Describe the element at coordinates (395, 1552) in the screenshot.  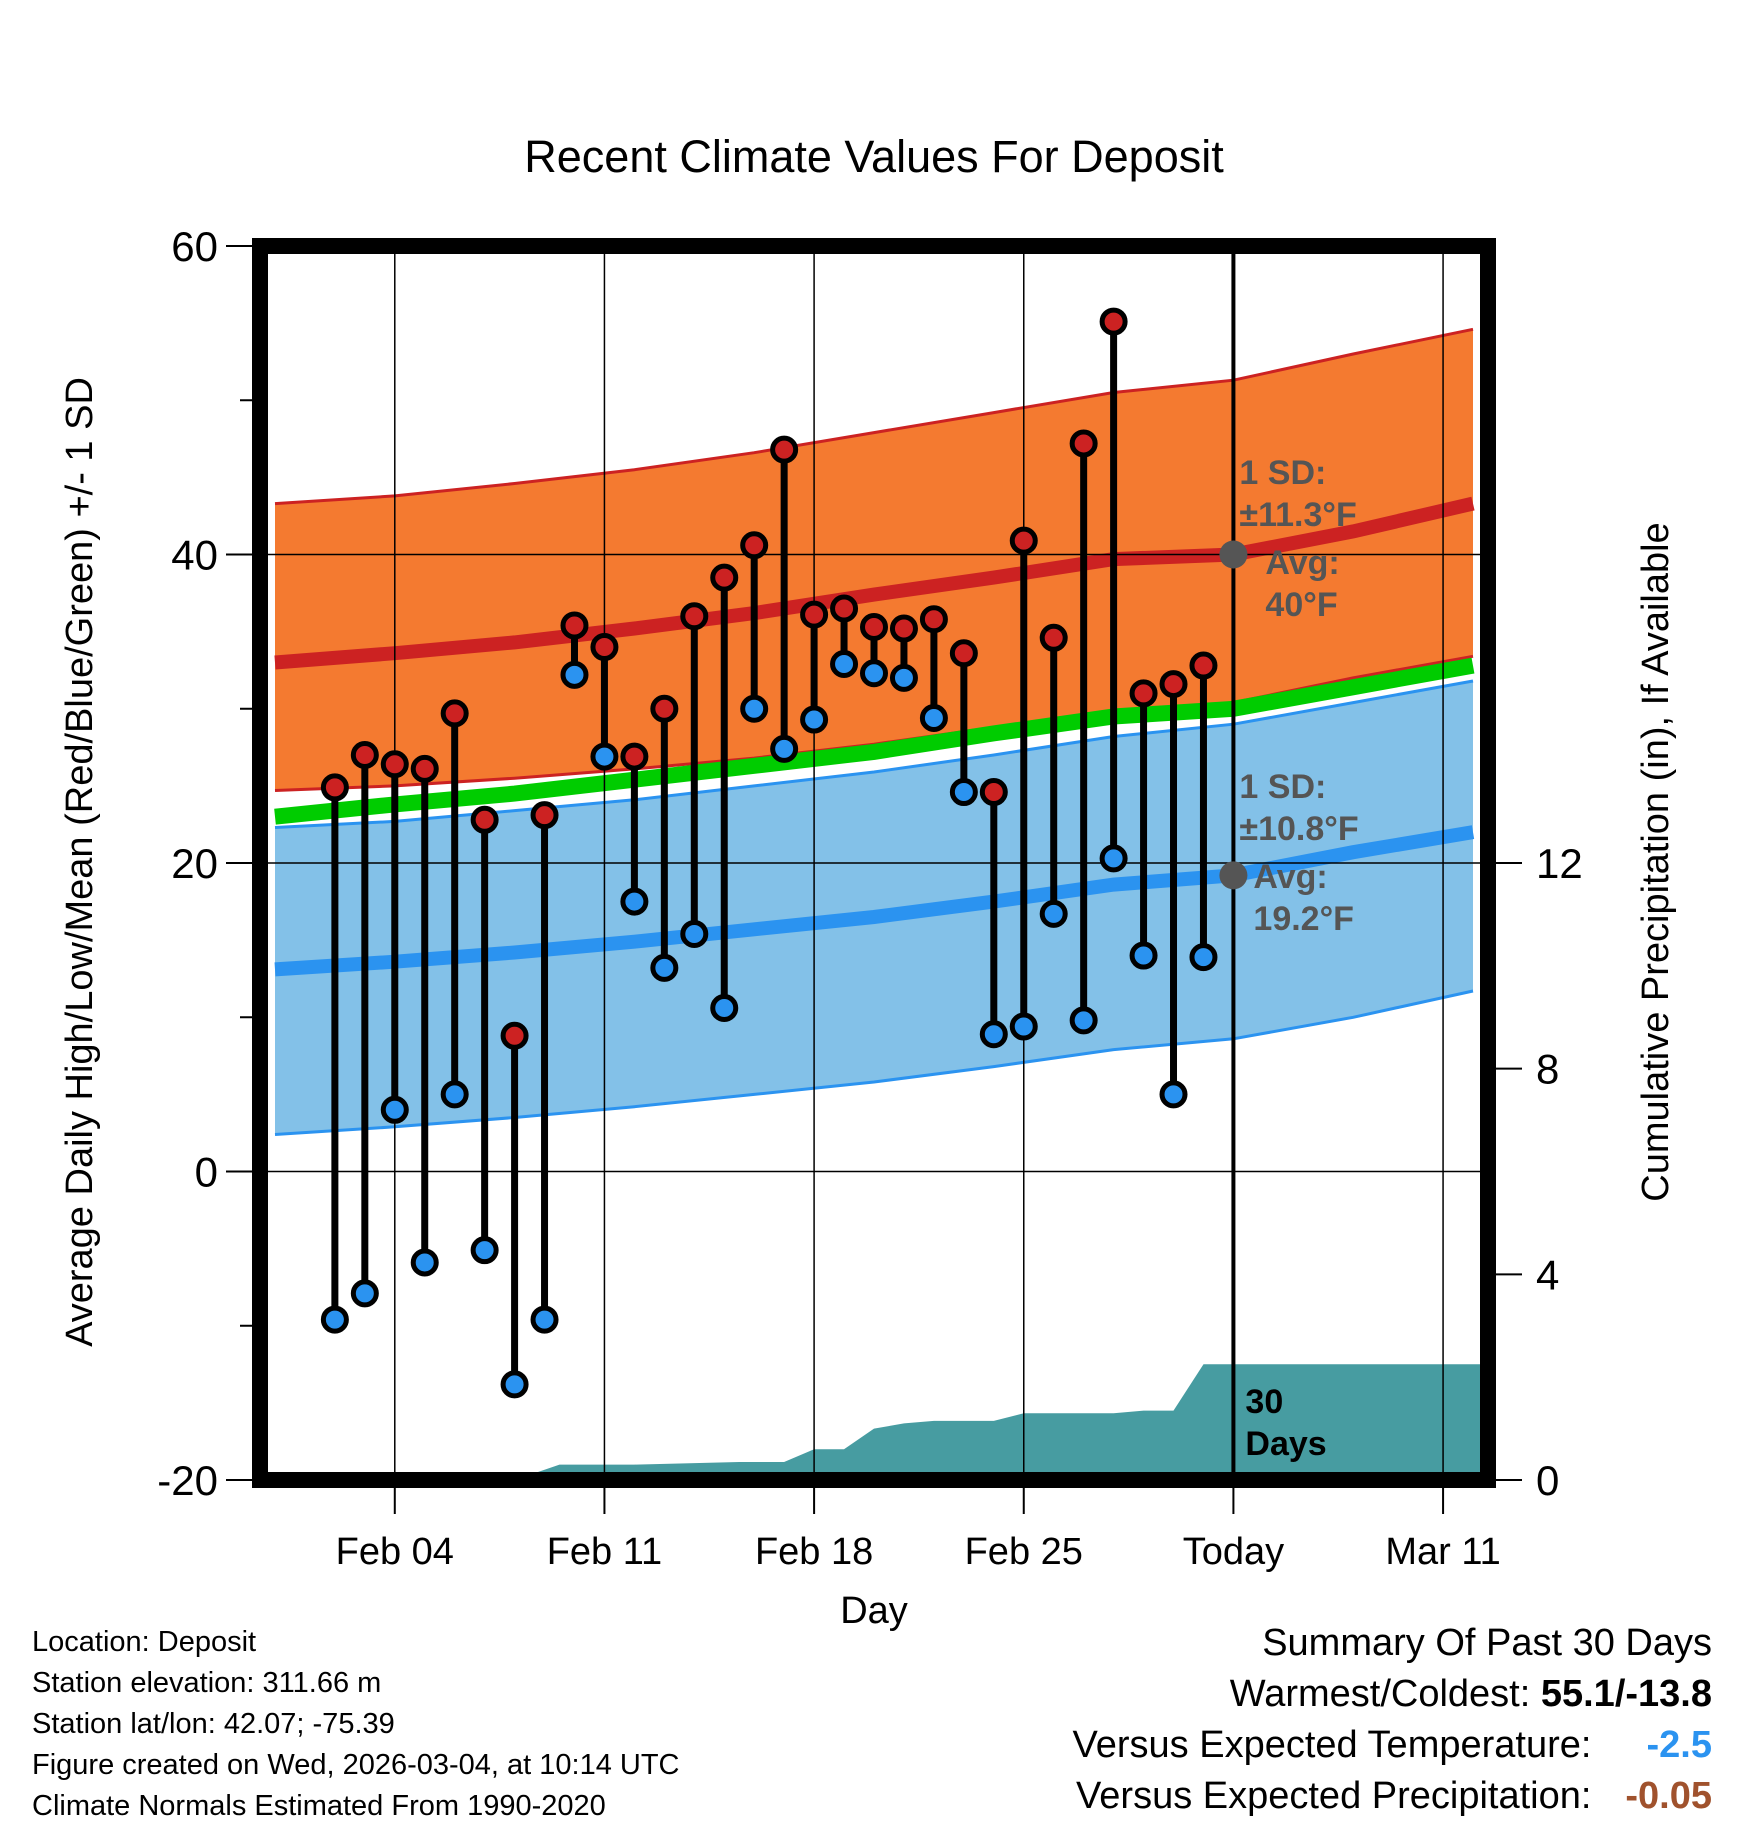
I see `x-tick-label: Feb 04` at that location.